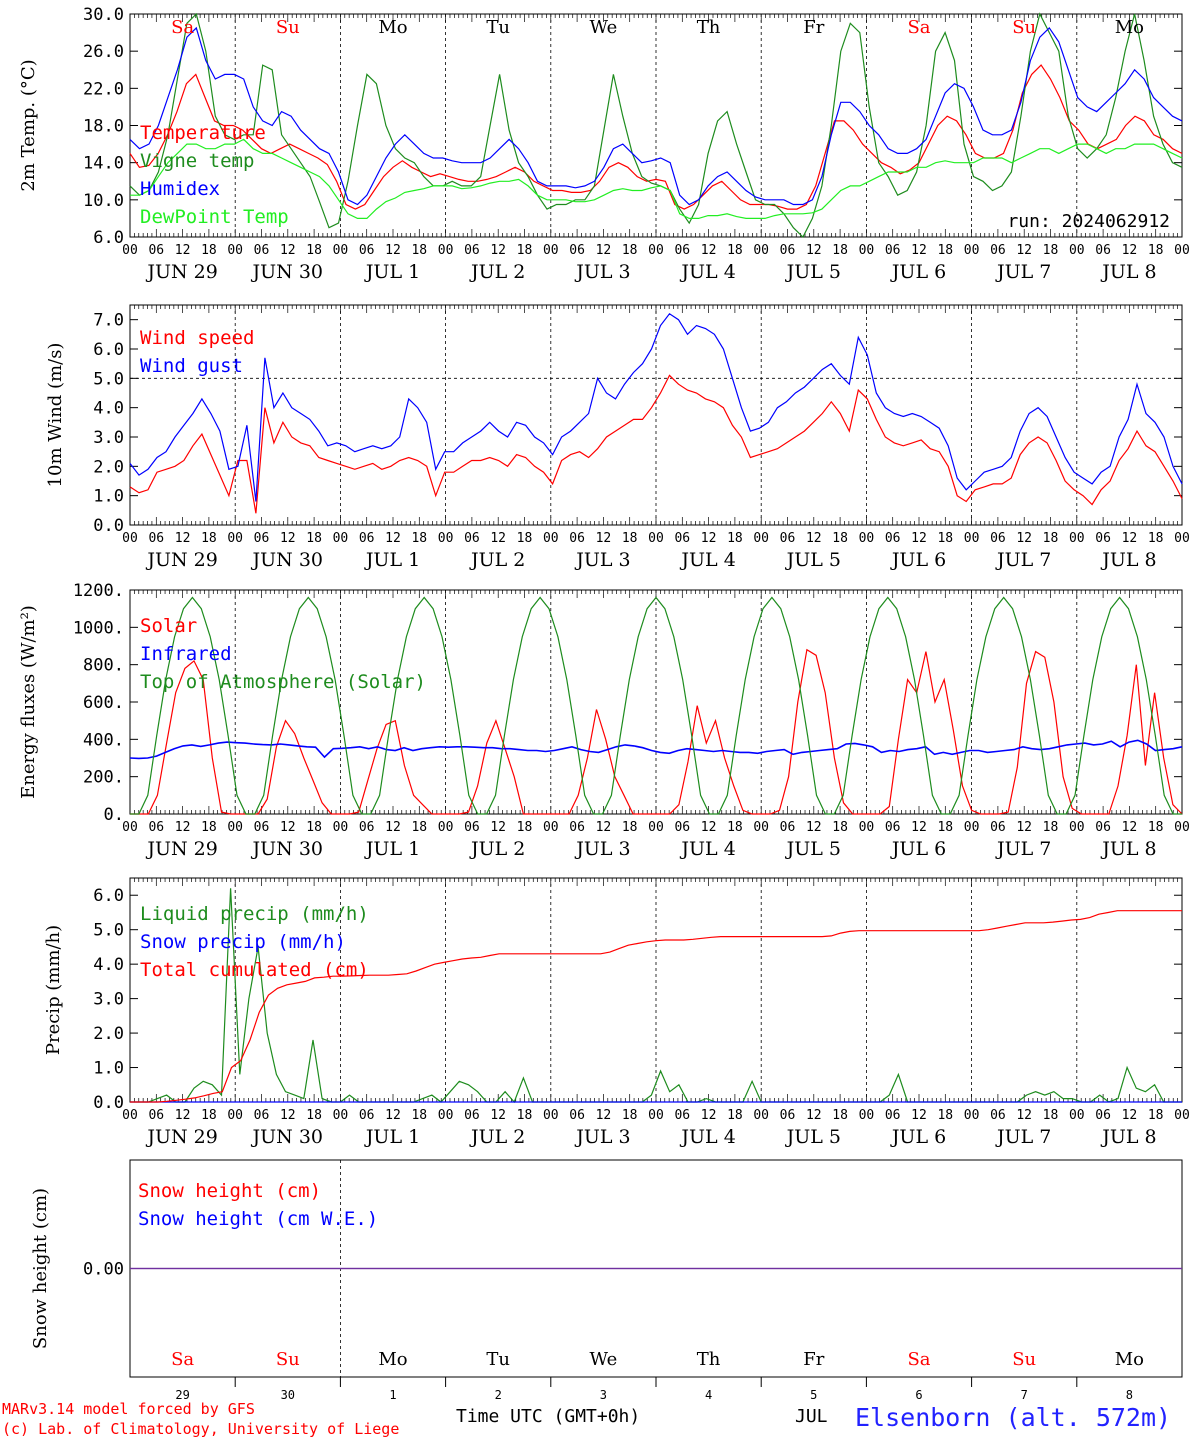 This screenshot has width=1194, height=1440. I want to click on y-tick-label: 26.0, so click(103, 52).